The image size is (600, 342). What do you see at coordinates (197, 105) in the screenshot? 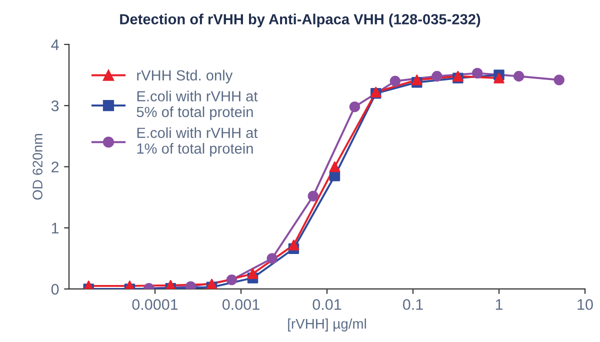
I see `legend-label: E.coli with rVHH at 5% of total protein` at bounding box center [197, 105].